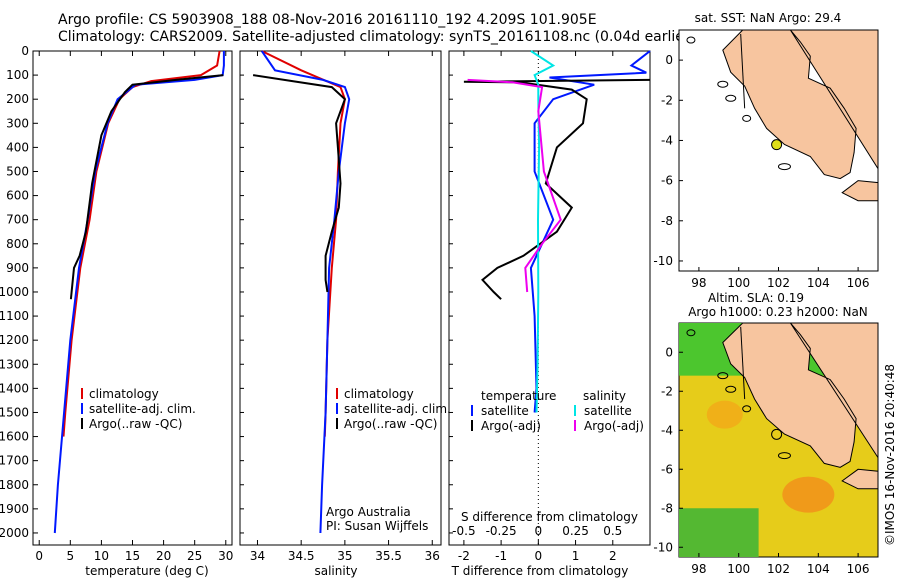 Image resolution: width=900 pixels, height=580 pixels. What do you see at coordinates (17, 171) in the screenshot?
I see `y-tick-label: 500` at bounding box center [17, 171].